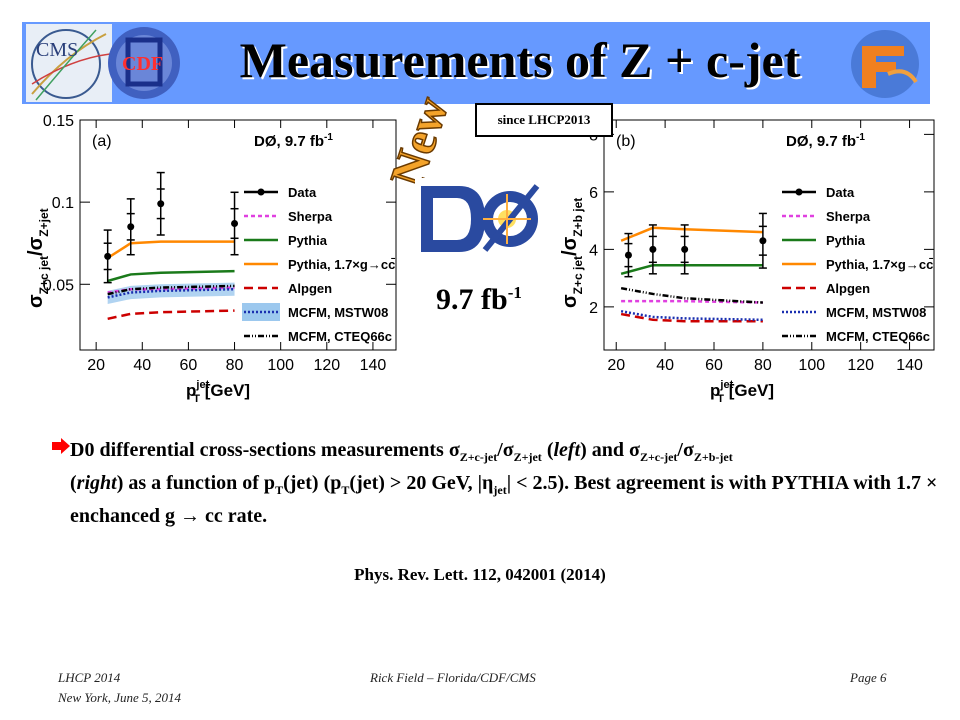  I want to click on reference-citation: Phys. Rev. Lett. 112, 042001 (2014), so click(480, 574).